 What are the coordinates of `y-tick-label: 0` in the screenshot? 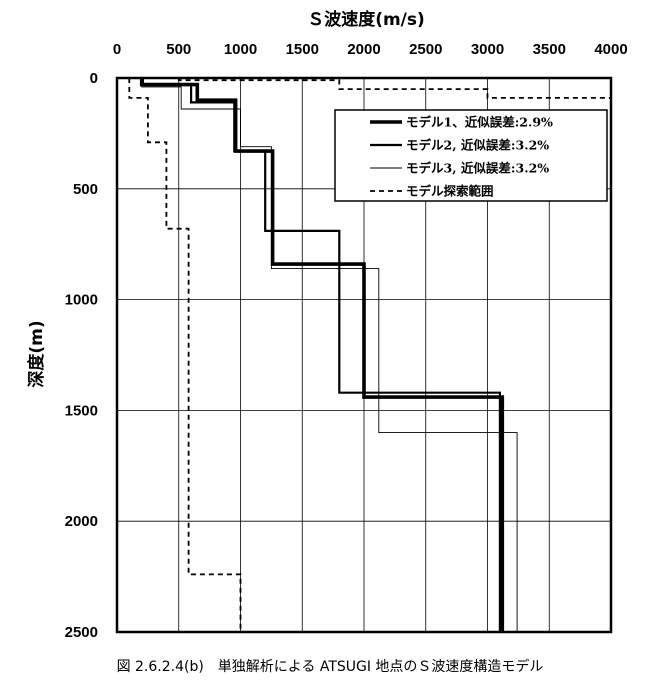 It's located at (94, 78).